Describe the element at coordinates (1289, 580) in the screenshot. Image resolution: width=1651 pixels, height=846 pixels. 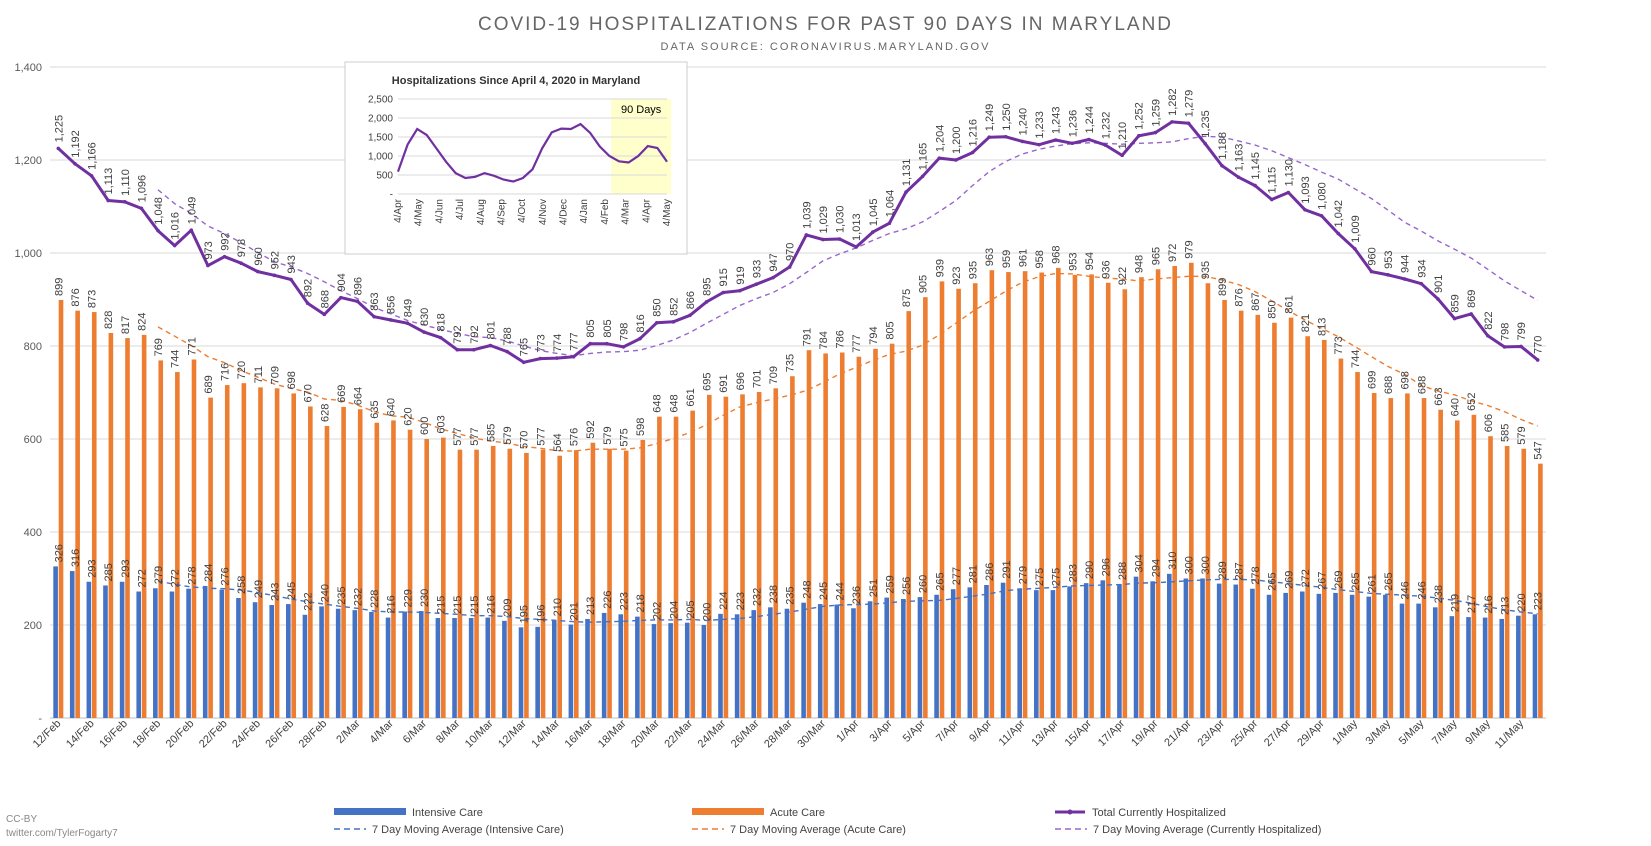
I see `data-label-intensive-care: 269` at that location.